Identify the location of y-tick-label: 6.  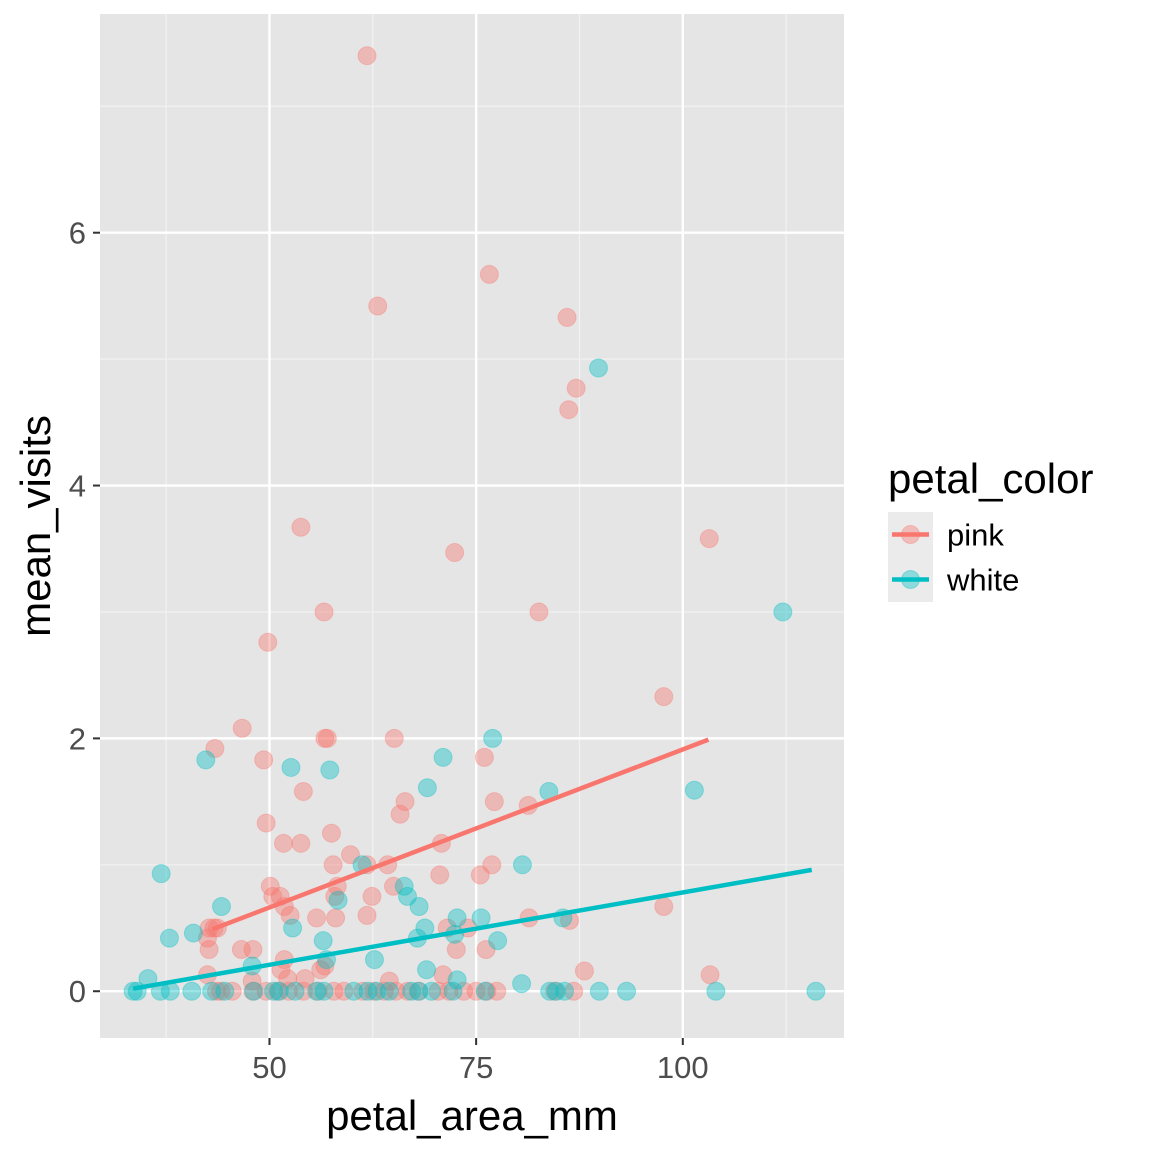
(77, 233).